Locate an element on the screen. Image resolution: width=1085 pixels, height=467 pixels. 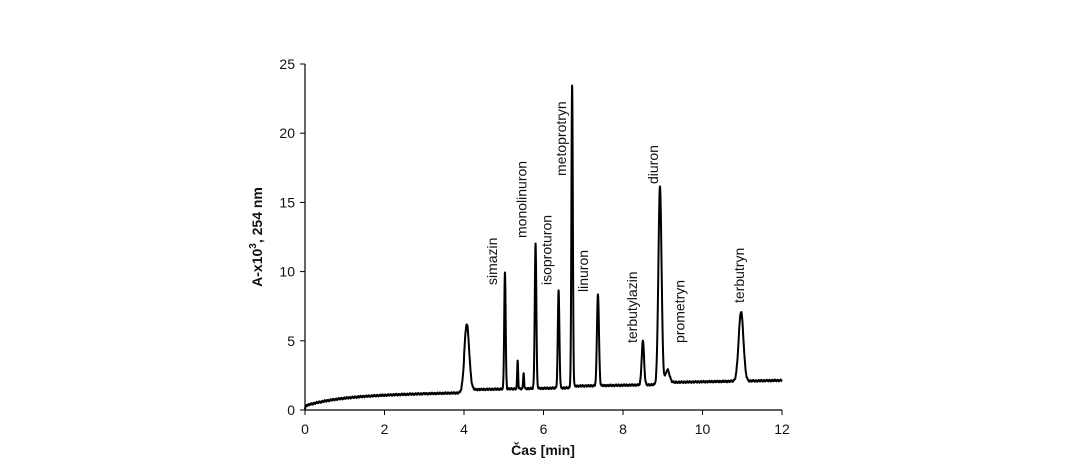
peak-label-simazin: simazin is located at coordinates (492, 261).